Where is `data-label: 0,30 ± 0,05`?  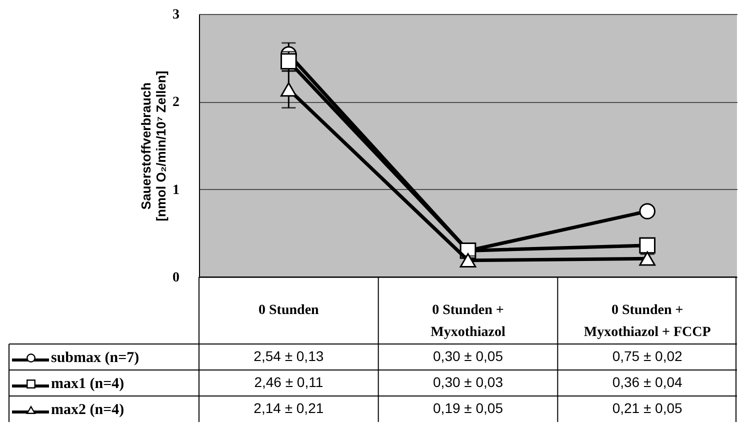
data-label: 0,30 ± 0,05 is located at coordinates (468, 356).